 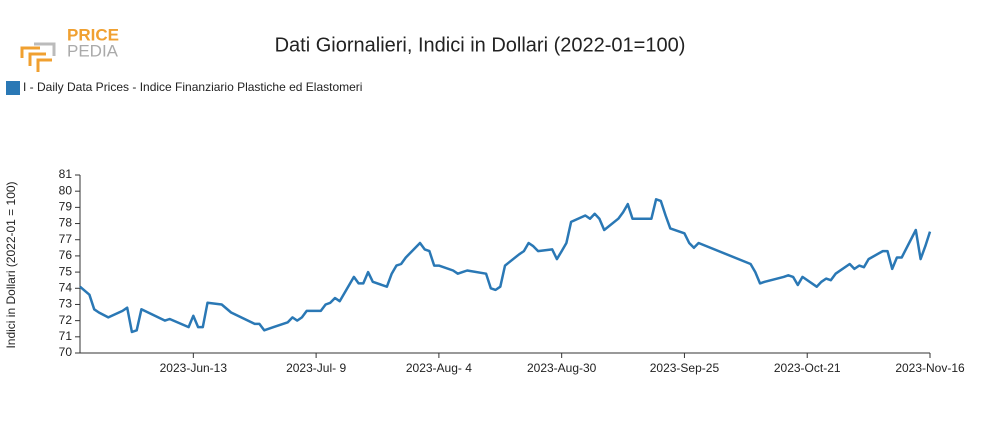 I want to click on y-tick-label: 75, so click(x=66, y=271).